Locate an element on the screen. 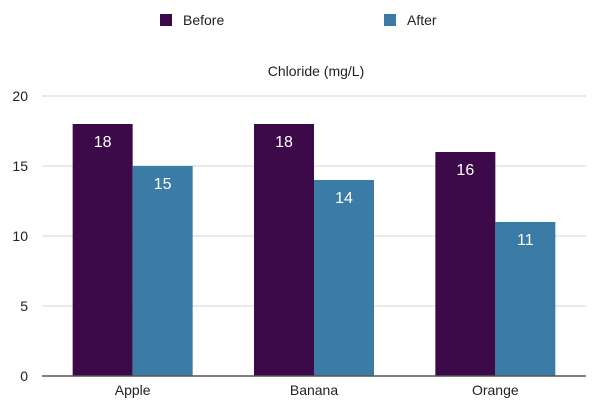 The height and width of the screenshot is (413, 598). x-axis-categories: Apple Banana Orange is located at coordinates (317, 390).